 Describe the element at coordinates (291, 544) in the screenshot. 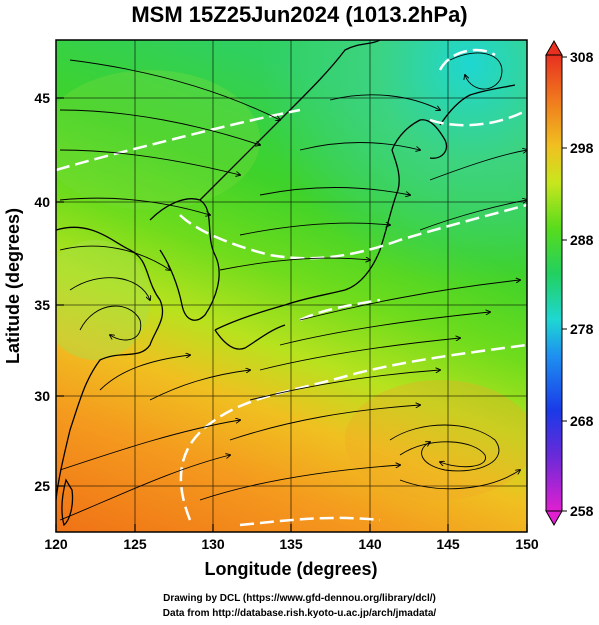

I see `x-tick-label: 135` at that location.